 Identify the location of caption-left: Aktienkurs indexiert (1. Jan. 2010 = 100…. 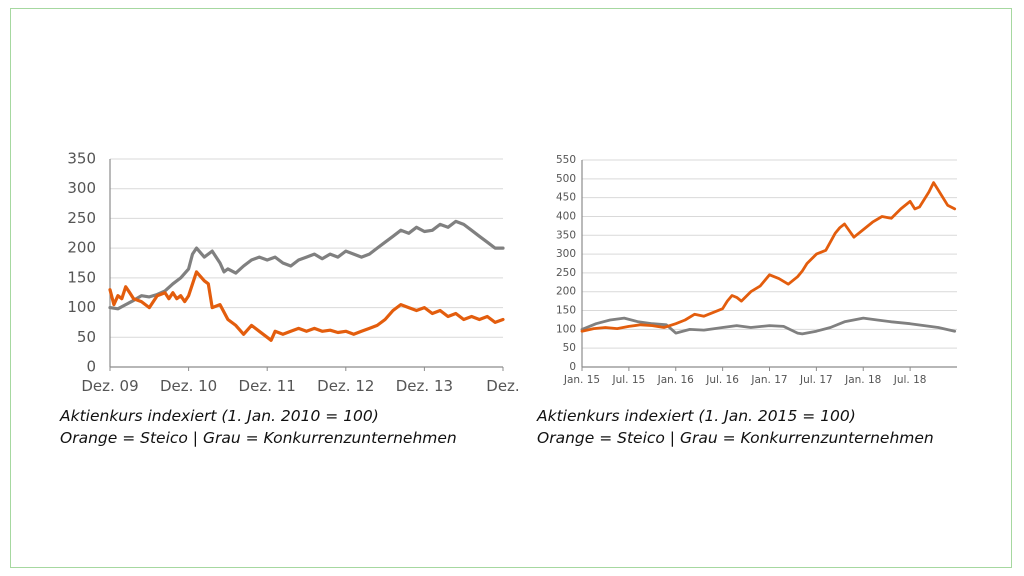
(258, 427).